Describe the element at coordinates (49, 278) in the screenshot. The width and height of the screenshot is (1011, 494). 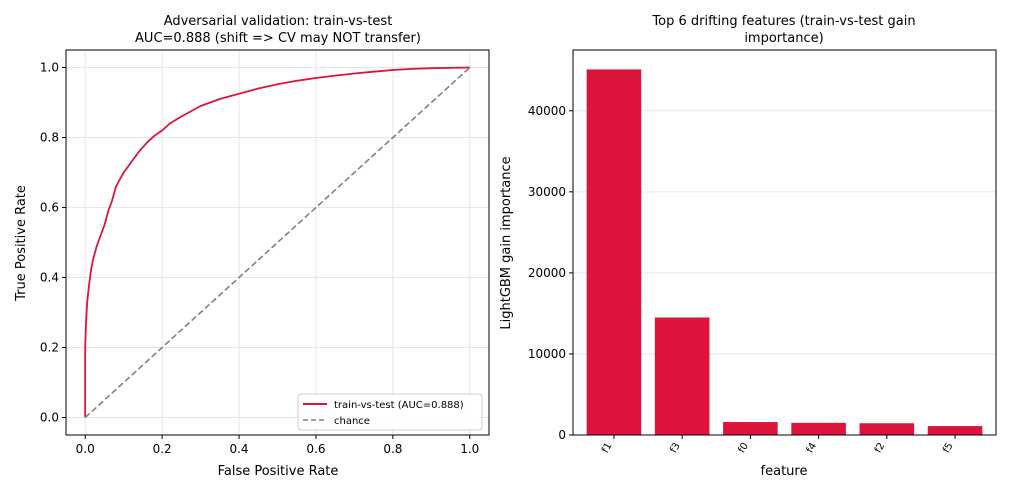
I see `roc-y-tick-label: 0.4` at that location.